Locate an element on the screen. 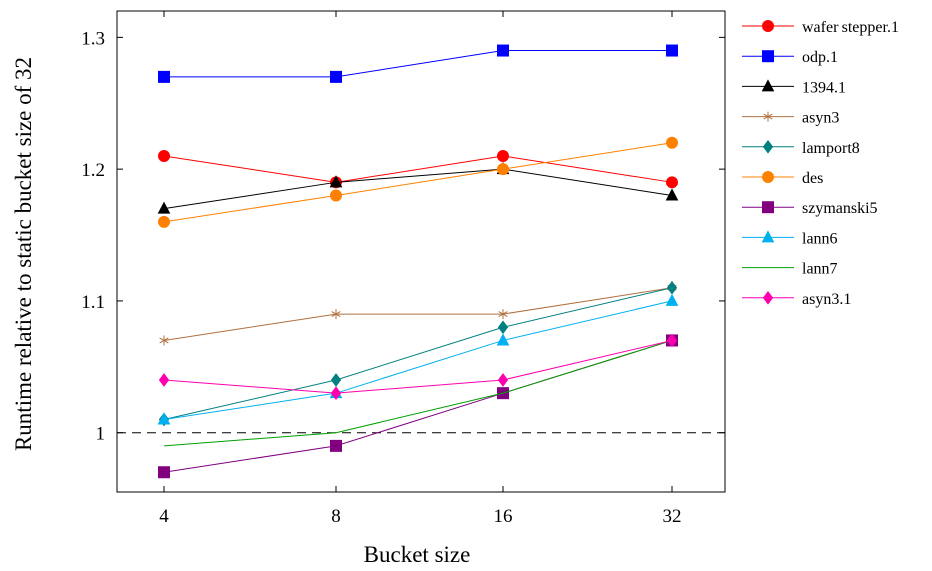 Image resolution: width=932 pixels, height=571 pixels. legend-label: asyn3.1 is located at coordinates (826, 299).